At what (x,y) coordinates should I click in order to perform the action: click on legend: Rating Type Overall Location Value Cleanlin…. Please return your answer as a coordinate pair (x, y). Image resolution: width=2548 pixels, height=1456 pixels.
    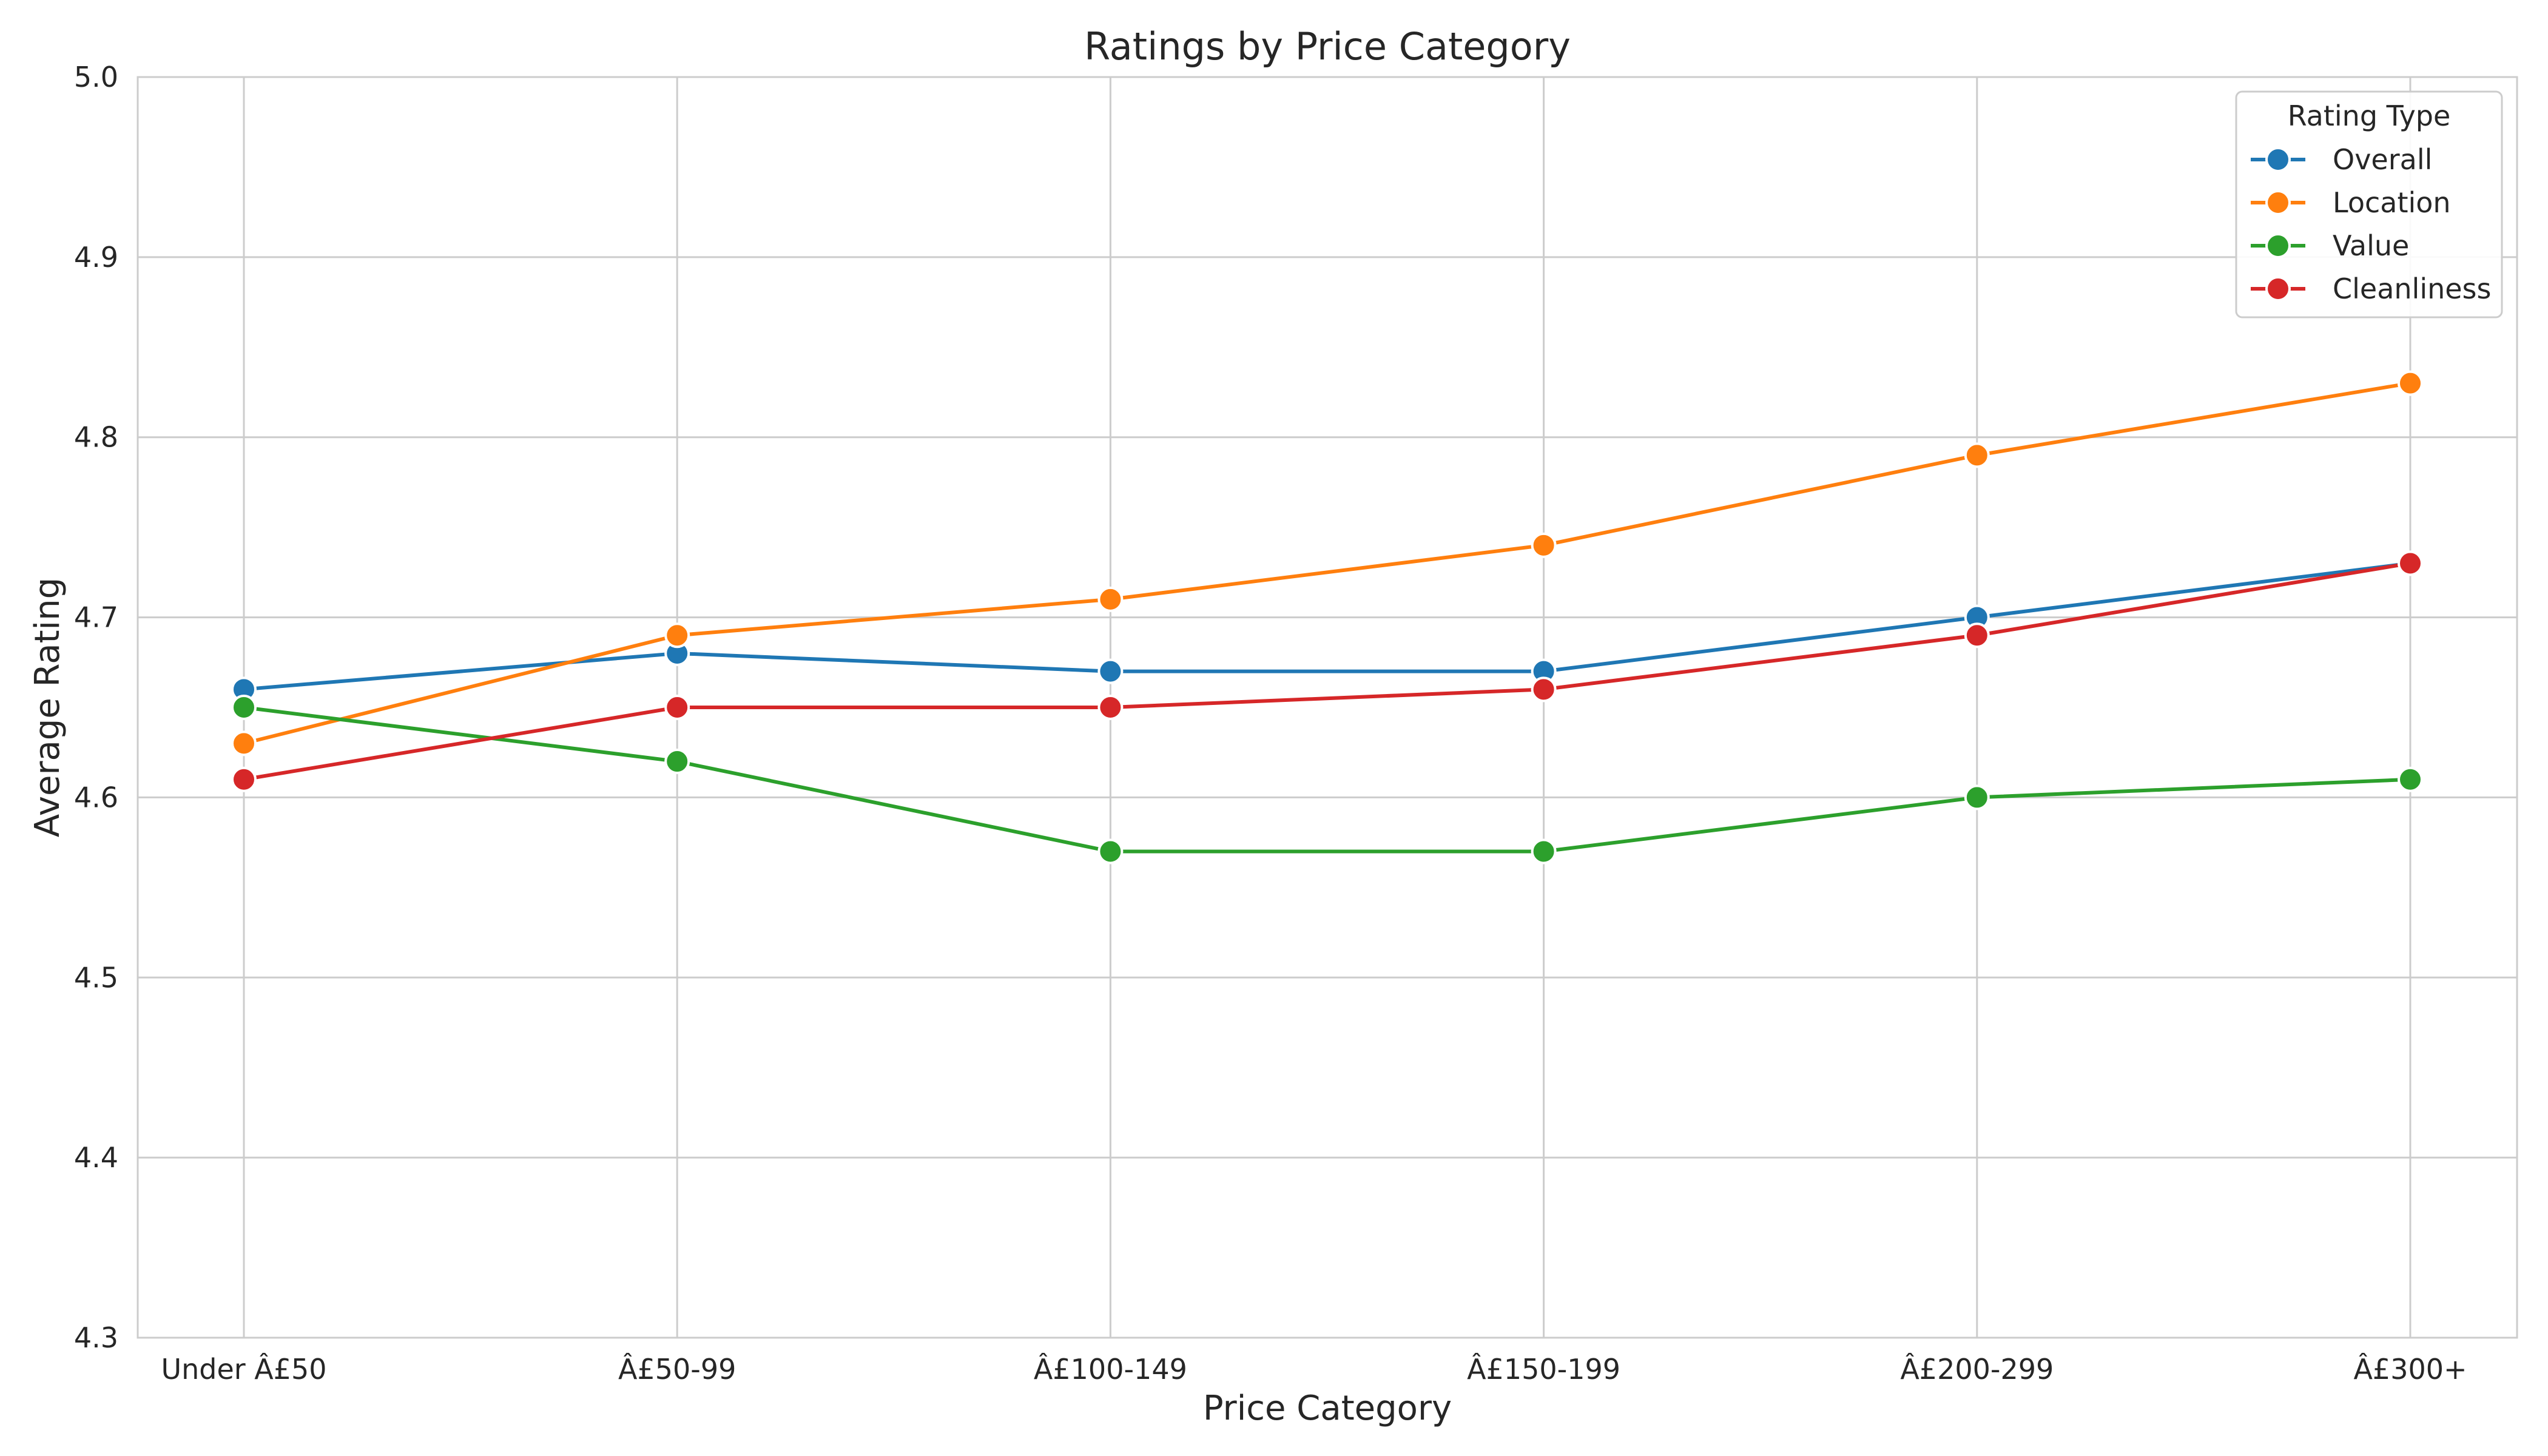
    Looking at the image, I should click on (2369, 204).